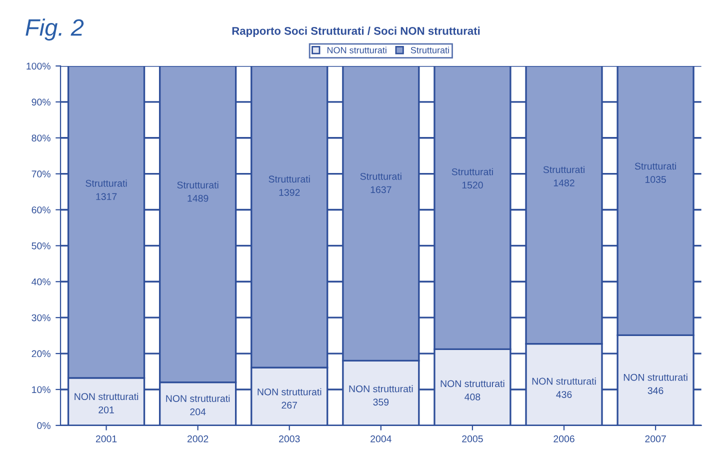 The image size is (712, 455). Describe the element at coordinates (41, 138) in the screenshot. I see `y-tick-label: 80%` at that location.